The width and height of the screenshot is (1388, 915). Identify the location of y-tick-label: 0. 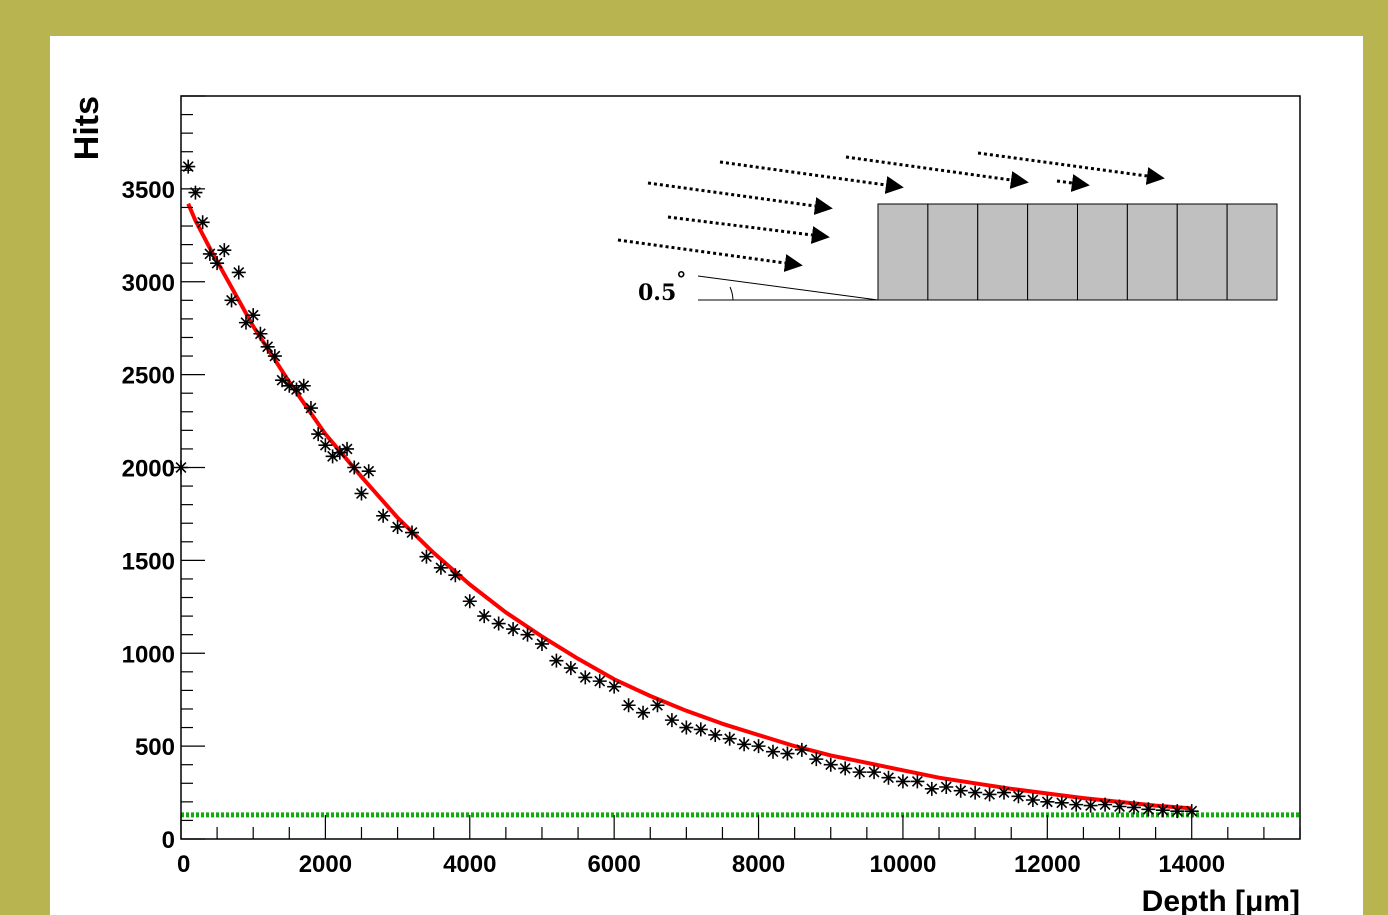
(168, 840).